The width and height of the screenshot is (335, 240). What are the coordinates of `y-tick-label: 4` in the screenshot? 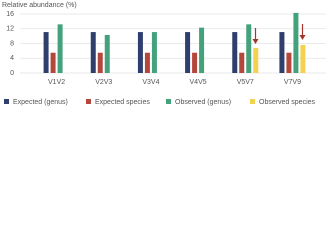 It's located at (12, 58).